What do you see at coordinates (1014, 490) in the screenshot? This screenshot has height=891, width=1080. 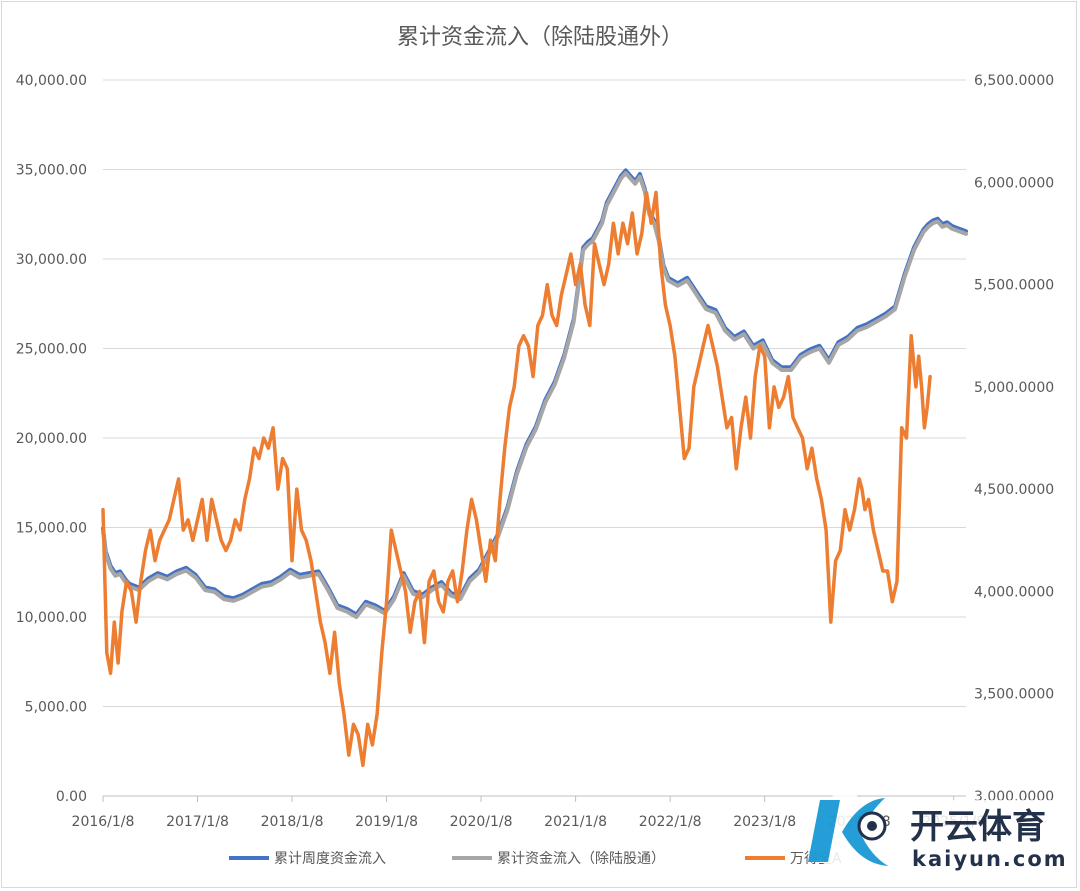 I see `y-right-tick-label: 4,500.0000` at bounding box center [1014, 490].